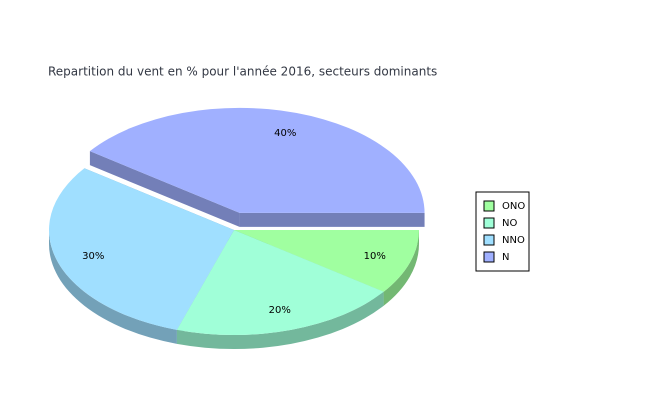 The image size is (650, 400). Describe the element at coordinates (513, 240) in the screenshot. I see `legend-label: NNO` at that location.